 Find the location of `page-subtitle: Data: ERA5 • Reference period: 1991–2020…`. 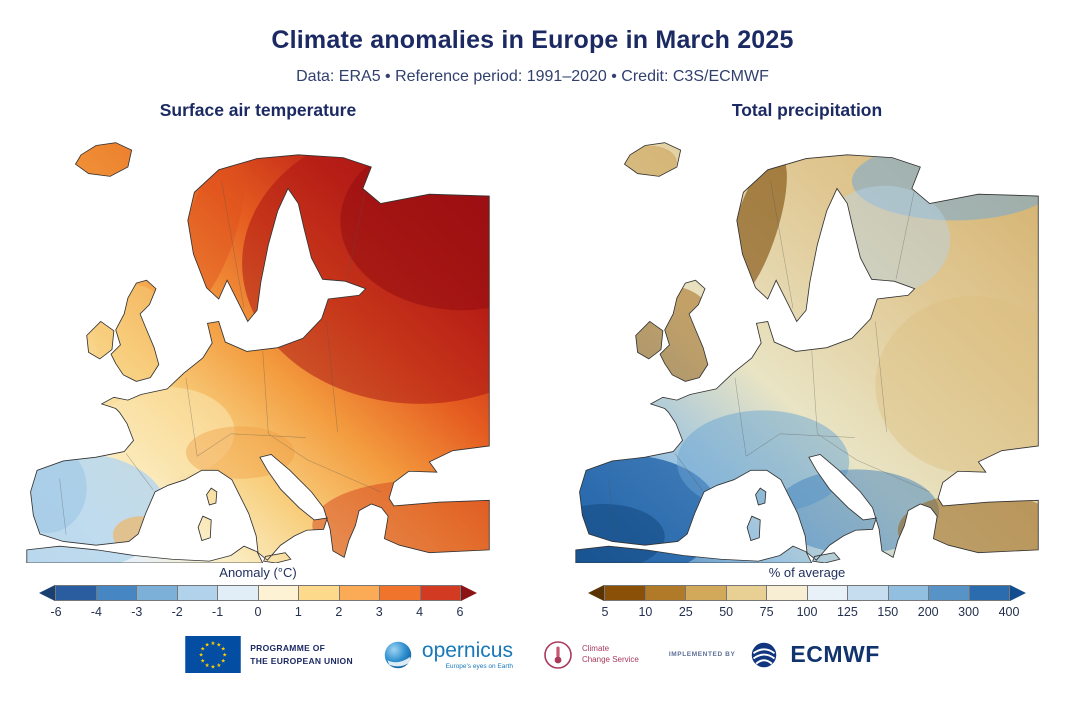

page-subtitle: Data: ERA5 • Reference period: 1991–2020… is located at coordinates (532, 76).